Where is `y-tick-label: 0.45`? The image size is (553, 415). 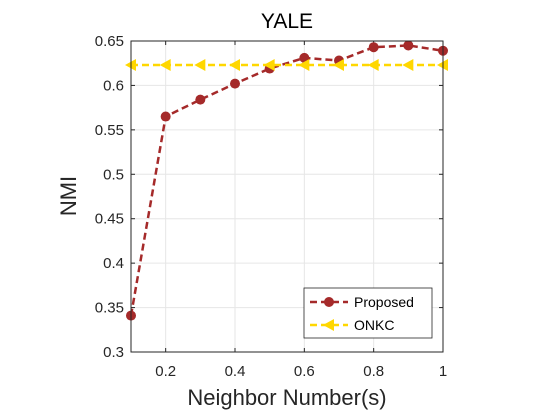 y-tick-label: 0.45 is located at coordinates (109, 219).